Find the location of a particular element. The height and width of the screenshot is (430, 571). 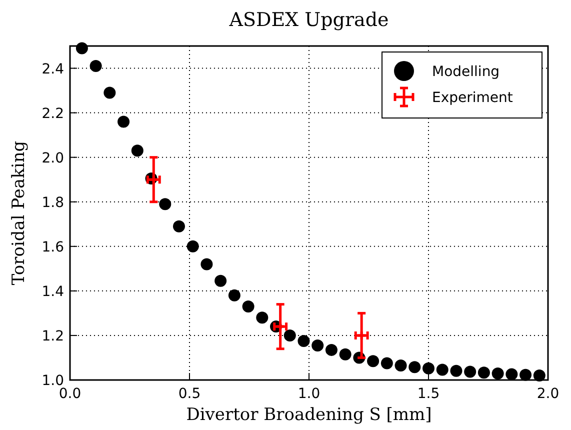

y-tick-label: 1.4 is located at coordinates (53, 292).